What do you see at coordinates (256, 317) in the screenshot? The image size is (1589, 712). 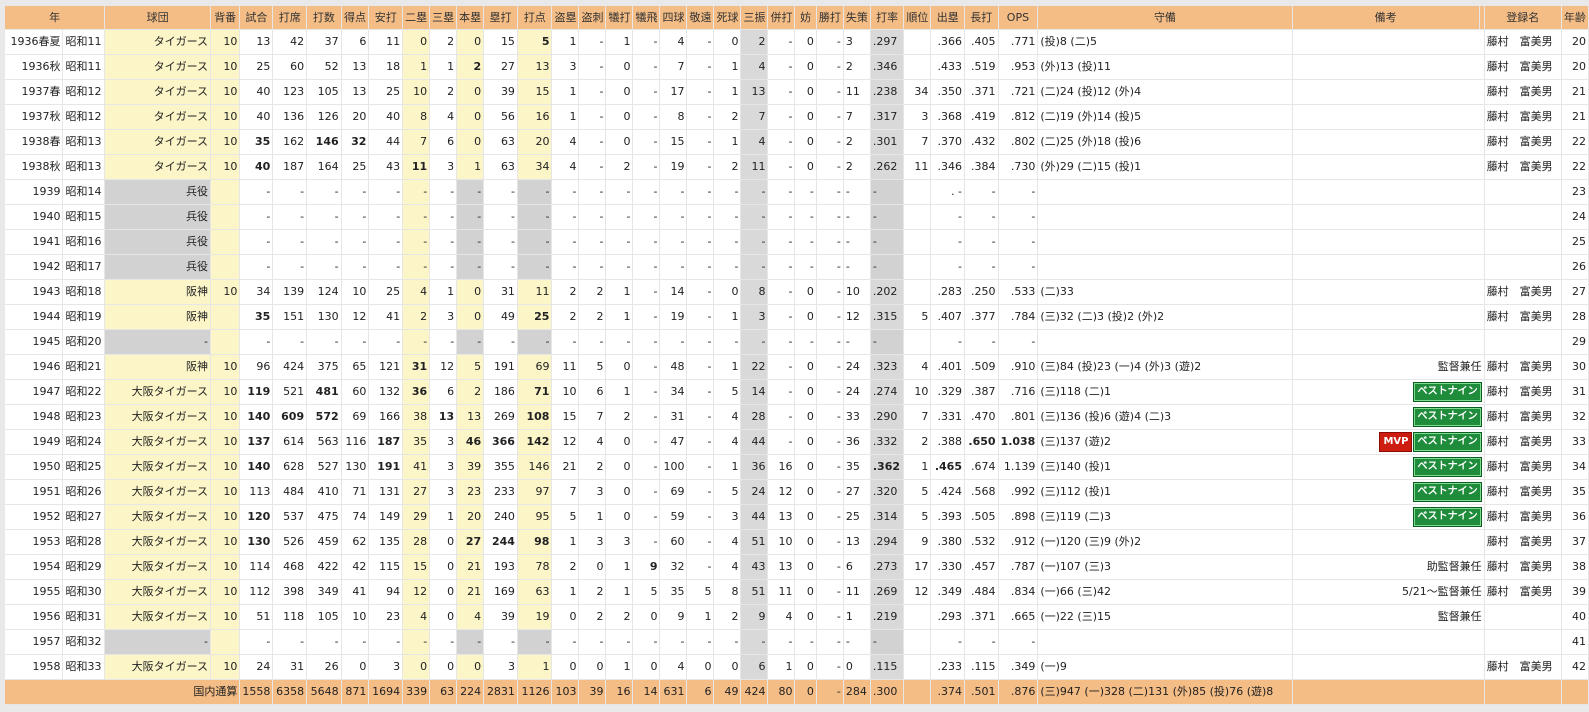 I see `stat-cell: 35` at bounding box center [256, 317].